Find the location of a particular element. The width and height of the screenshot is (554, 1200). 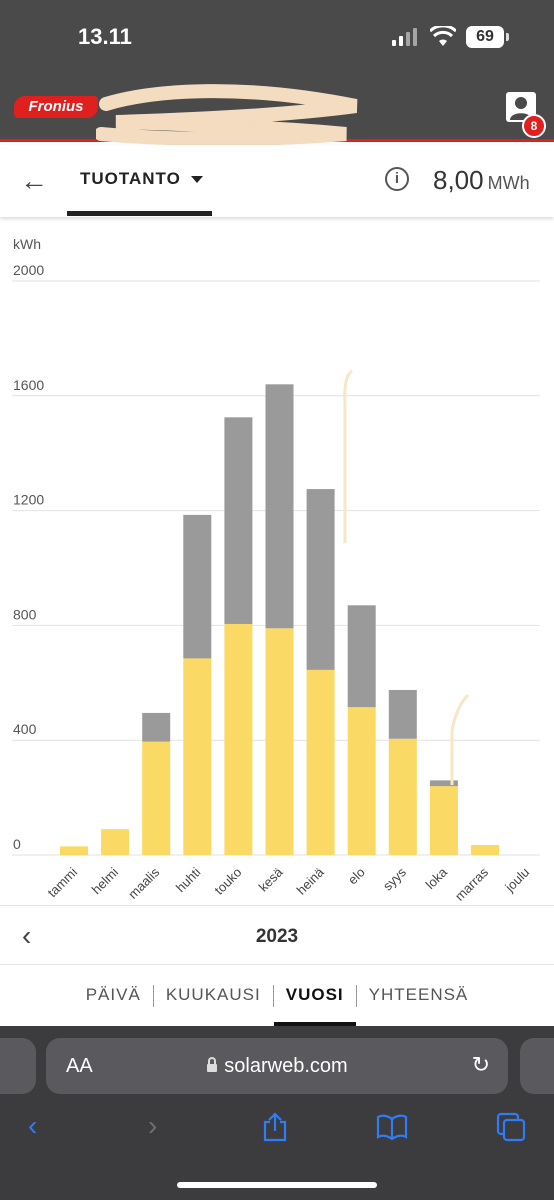

back-icon: ‹ is located at coordinates (33, 1125).